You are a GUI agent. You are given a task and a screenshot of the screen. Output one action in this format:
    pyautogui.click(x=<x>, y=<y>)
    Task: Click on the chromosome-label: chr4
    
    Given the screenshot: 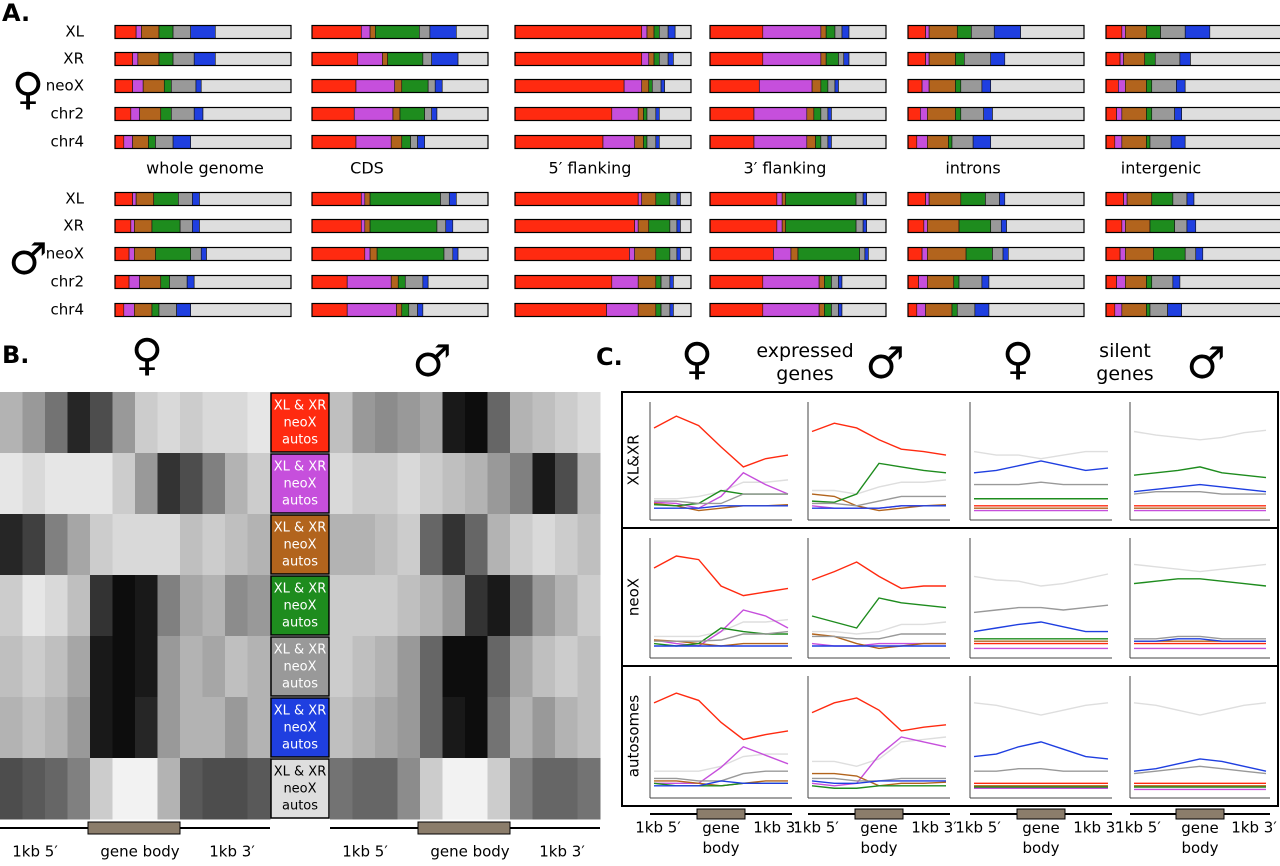 What is the action you would take?
    pyautogui.click(x=67, y=142)
    